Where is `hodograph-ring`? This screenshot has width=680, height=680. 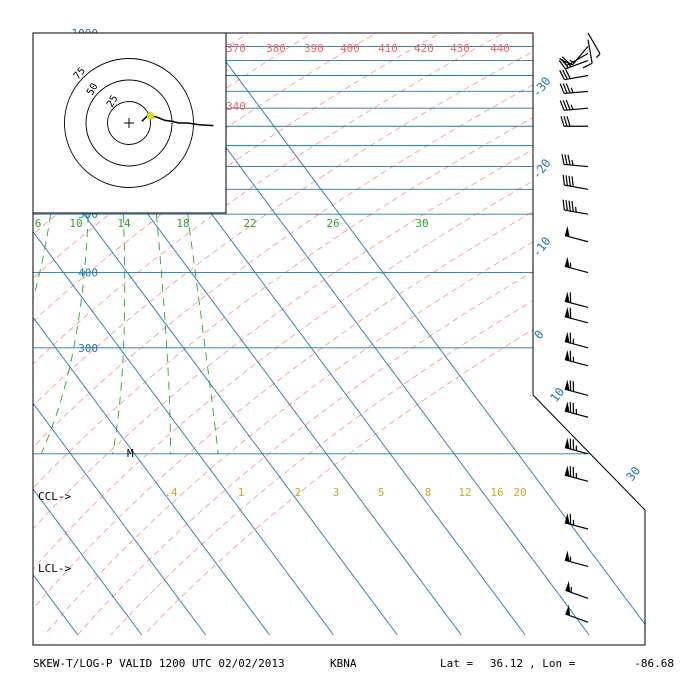 hodograph-ring is located at coordinates (129, 123).